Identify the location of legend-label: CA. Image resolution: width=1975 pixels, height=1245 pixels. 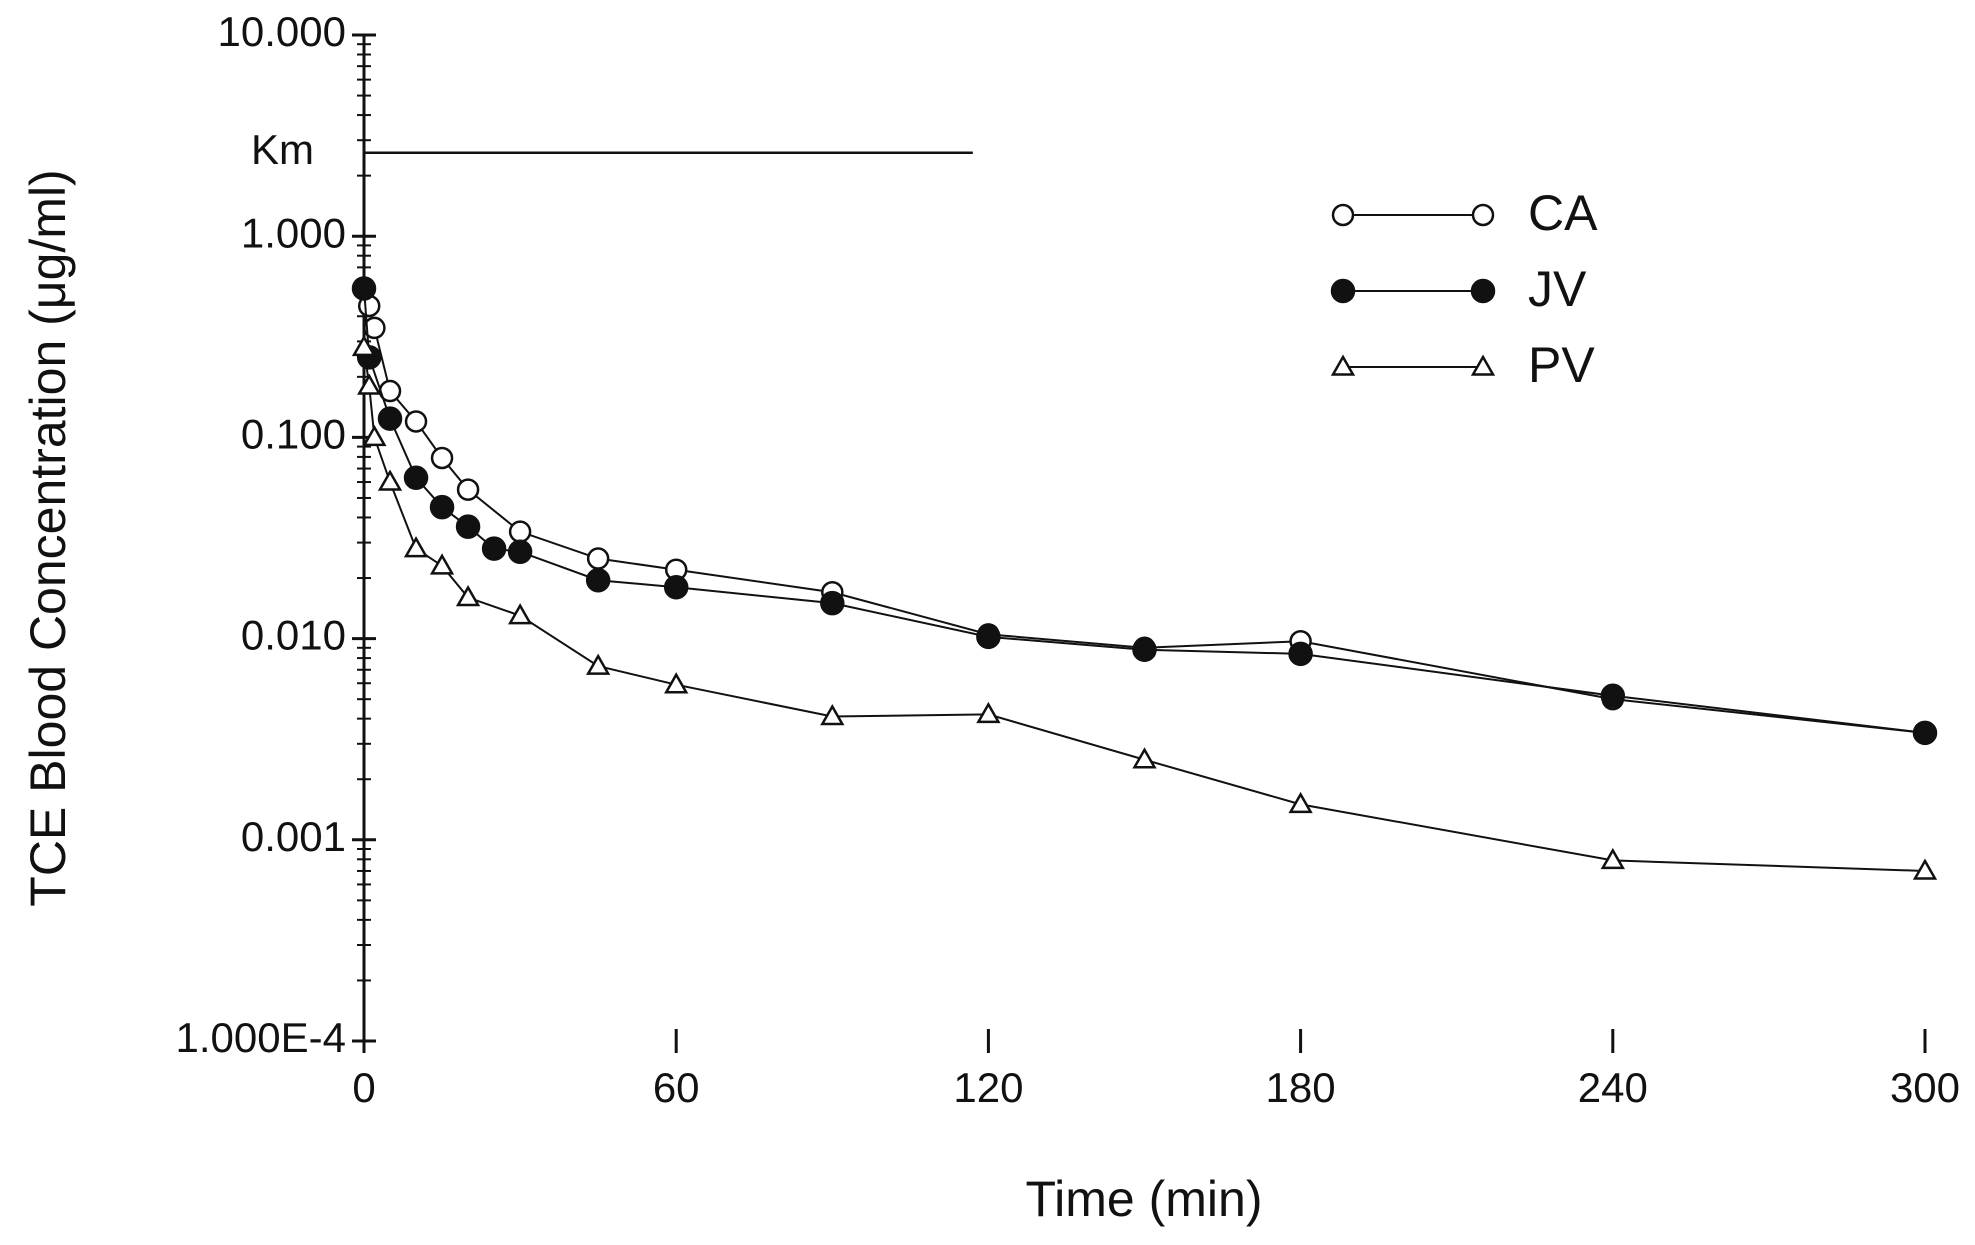
(1563, 213).